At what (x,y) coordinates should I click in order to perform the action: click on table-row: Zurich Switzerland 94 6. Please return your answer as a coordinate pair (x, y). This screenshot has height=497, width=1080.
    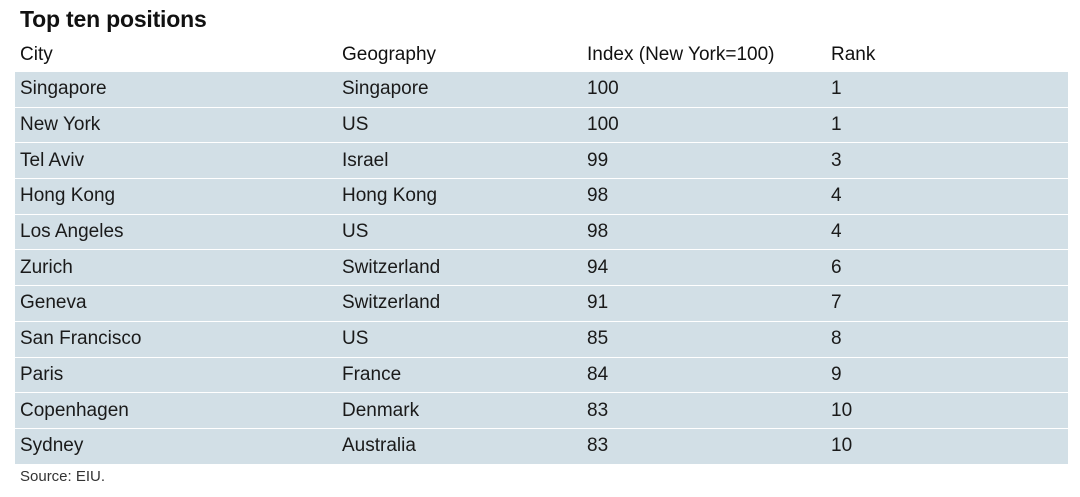
    Looking at the image, I should click on (541, 268).